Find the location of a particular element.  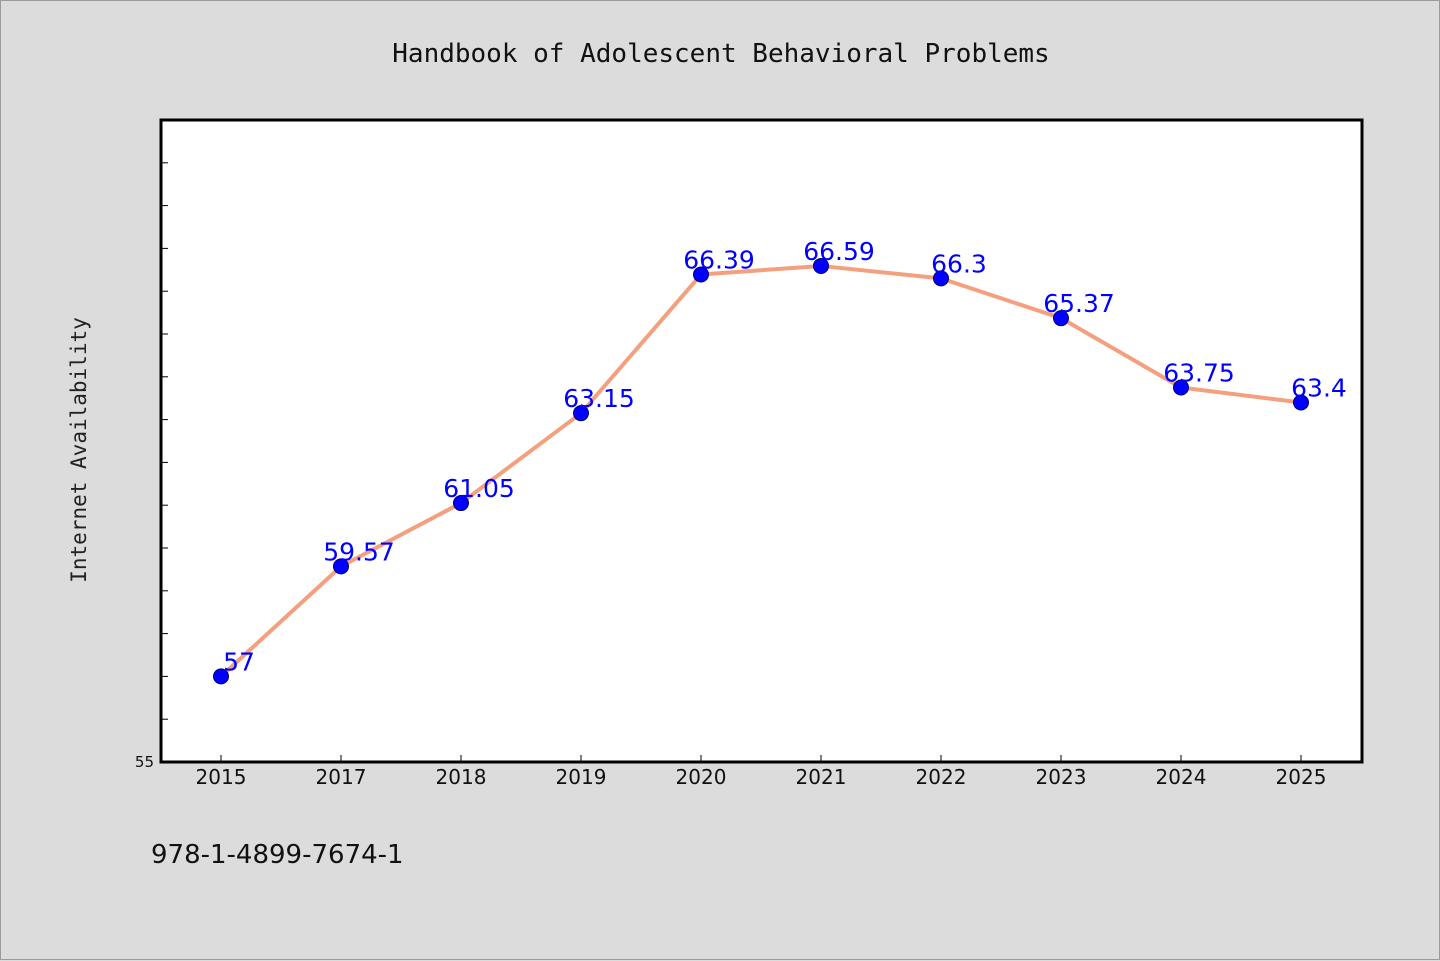

y-axis-label: Internet Availability is located at coordinates (79, 450).